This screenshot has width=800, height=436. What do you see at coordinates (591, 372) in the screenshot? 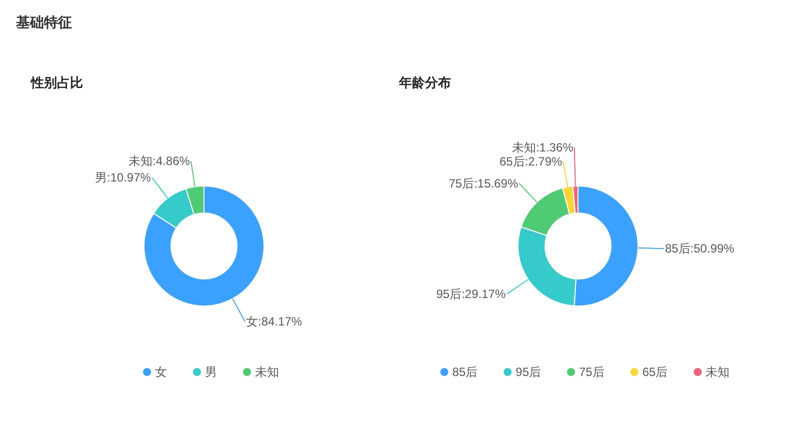
I see `legend-label: 75后` at bounding box center [591, 372].